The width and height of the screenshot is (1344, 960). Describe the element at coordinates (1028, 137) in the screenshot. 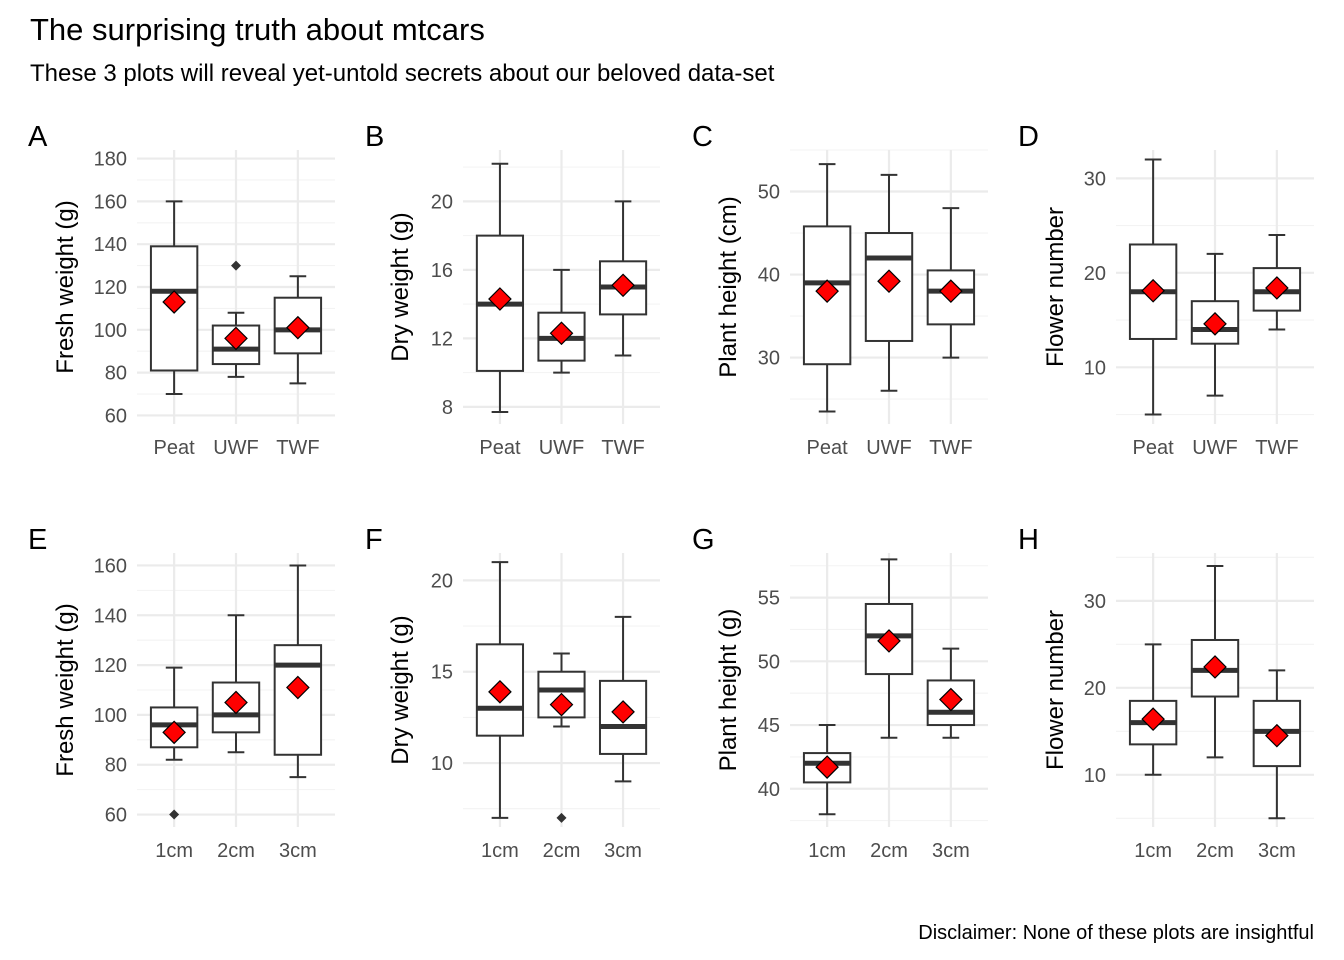

I see `panel-tag: D` at that location.